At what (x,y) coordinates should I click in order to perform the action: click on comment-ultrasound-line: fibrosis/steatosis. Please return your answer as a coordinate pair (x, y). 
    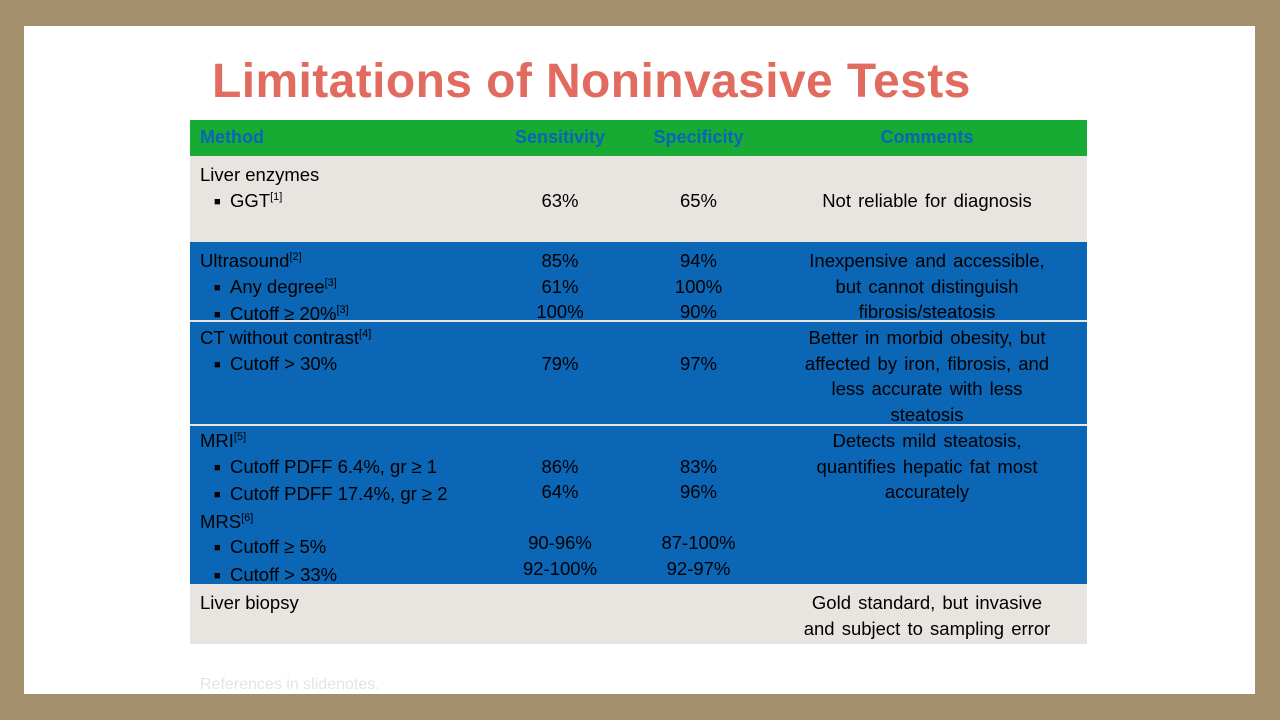
    Looking at the image, I should click on (927, 311).